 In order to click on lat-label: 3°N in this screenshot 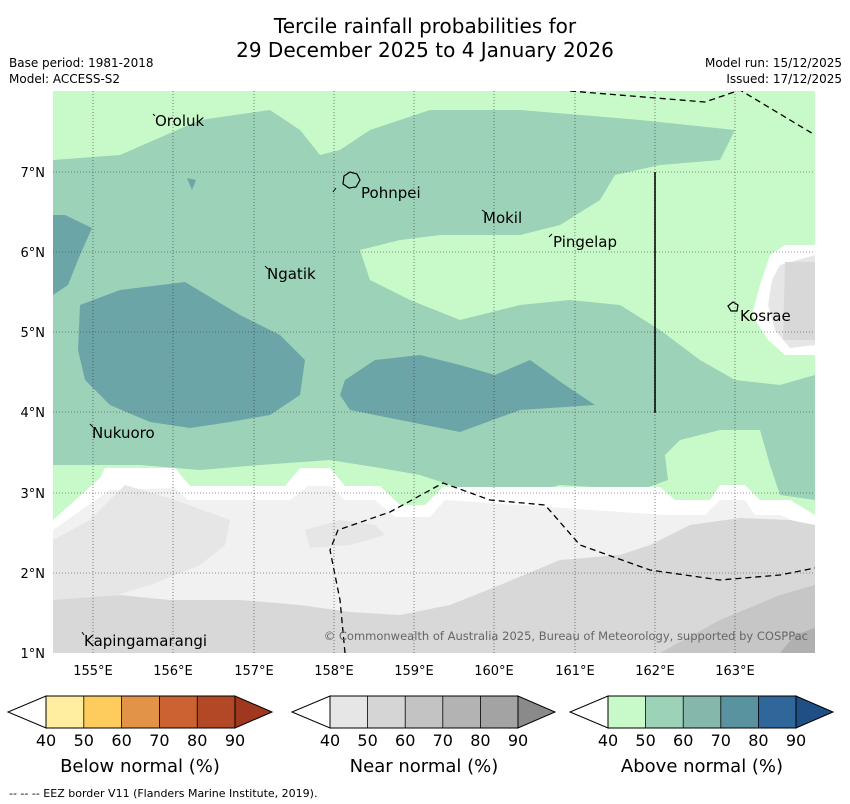, I will do `click(33, 494)`.